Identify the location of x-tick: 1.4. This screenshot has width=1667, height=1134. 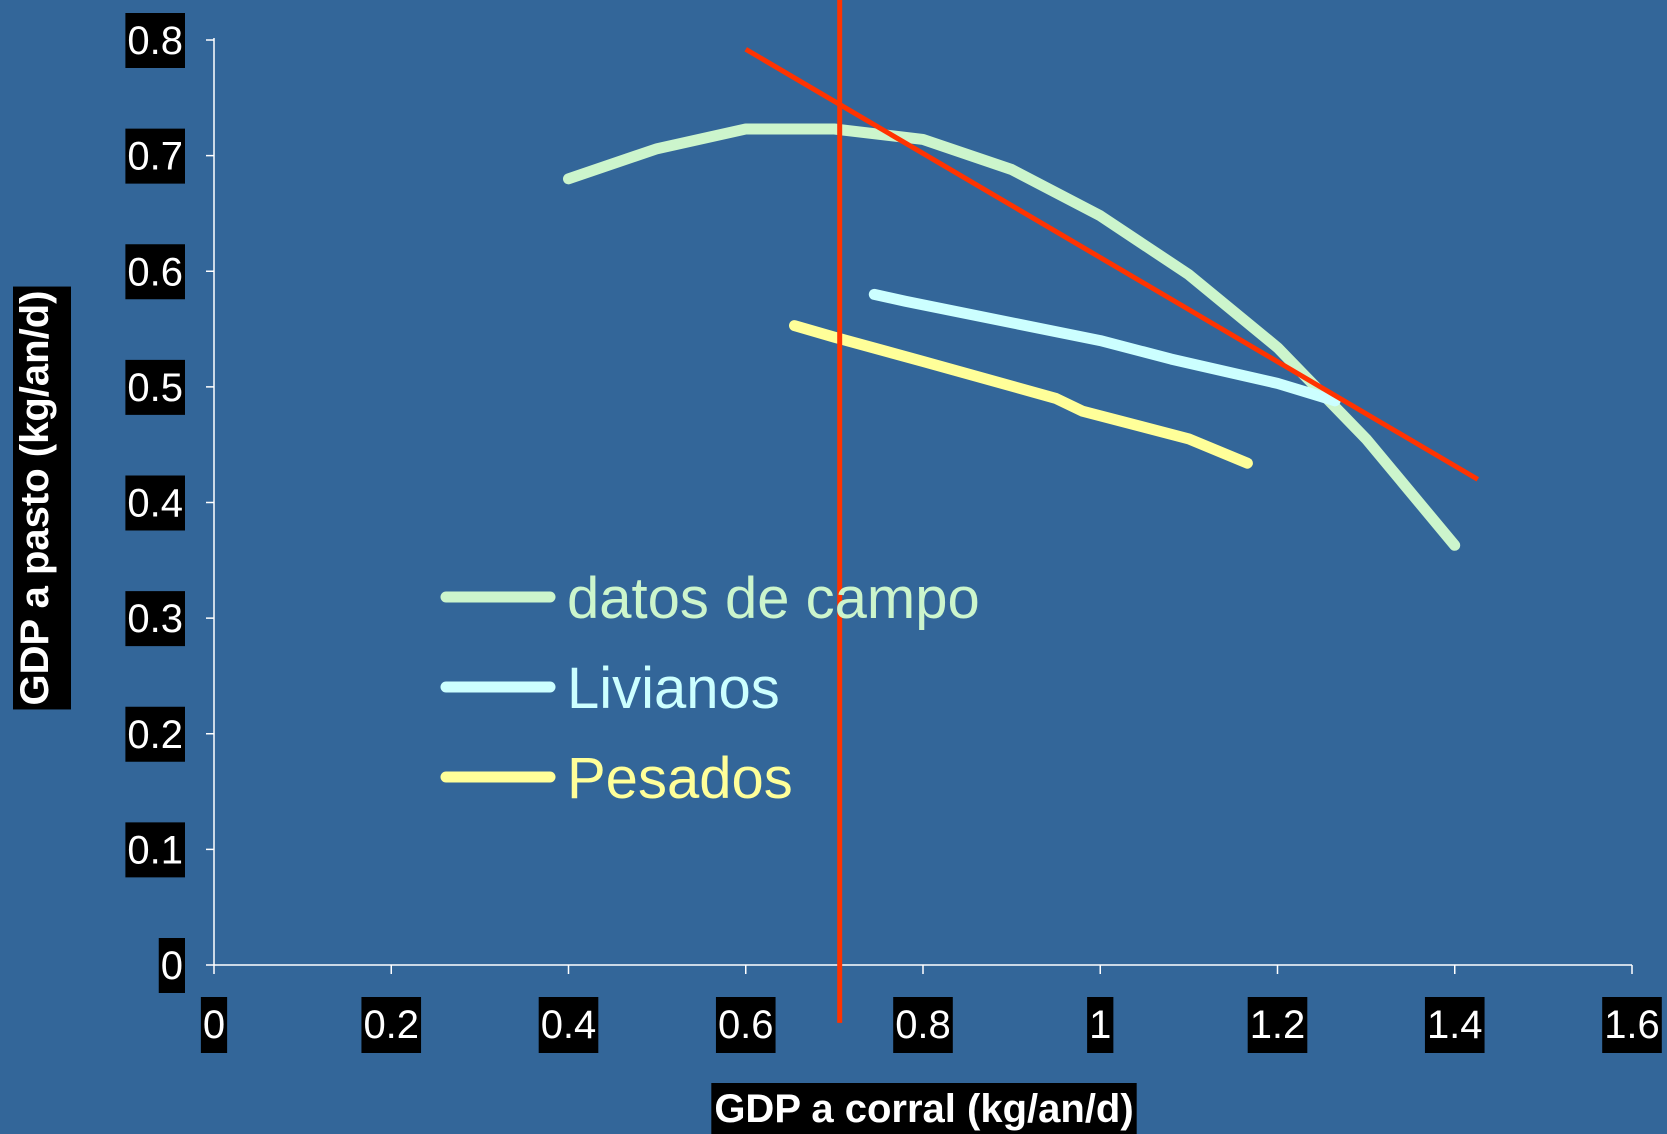
(1454, 1025).